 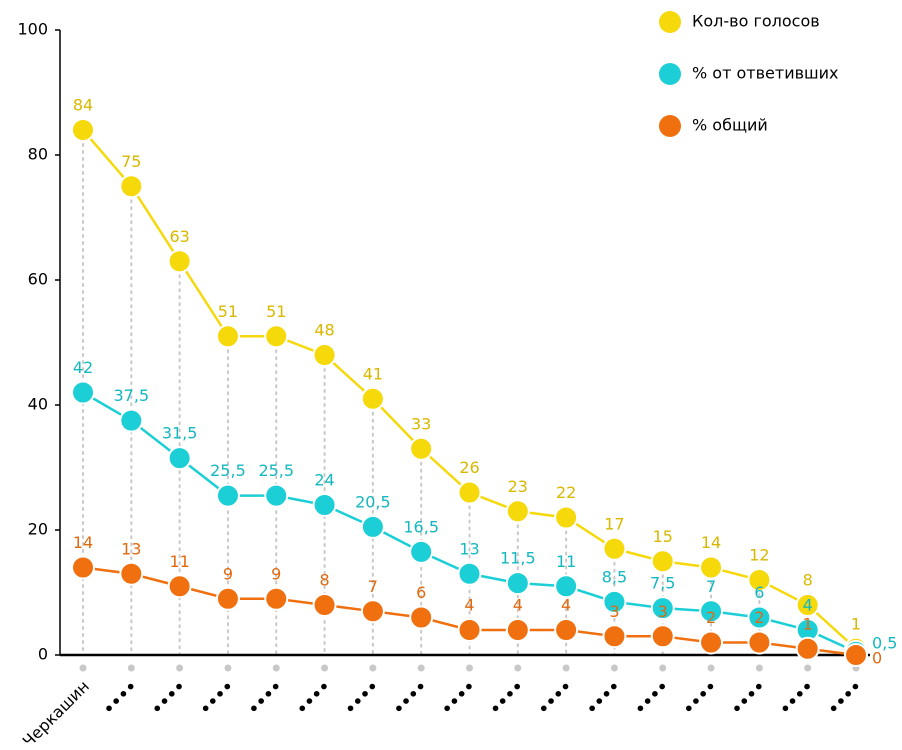 I want to click on data-label: 48, so click(x=324, y=330).